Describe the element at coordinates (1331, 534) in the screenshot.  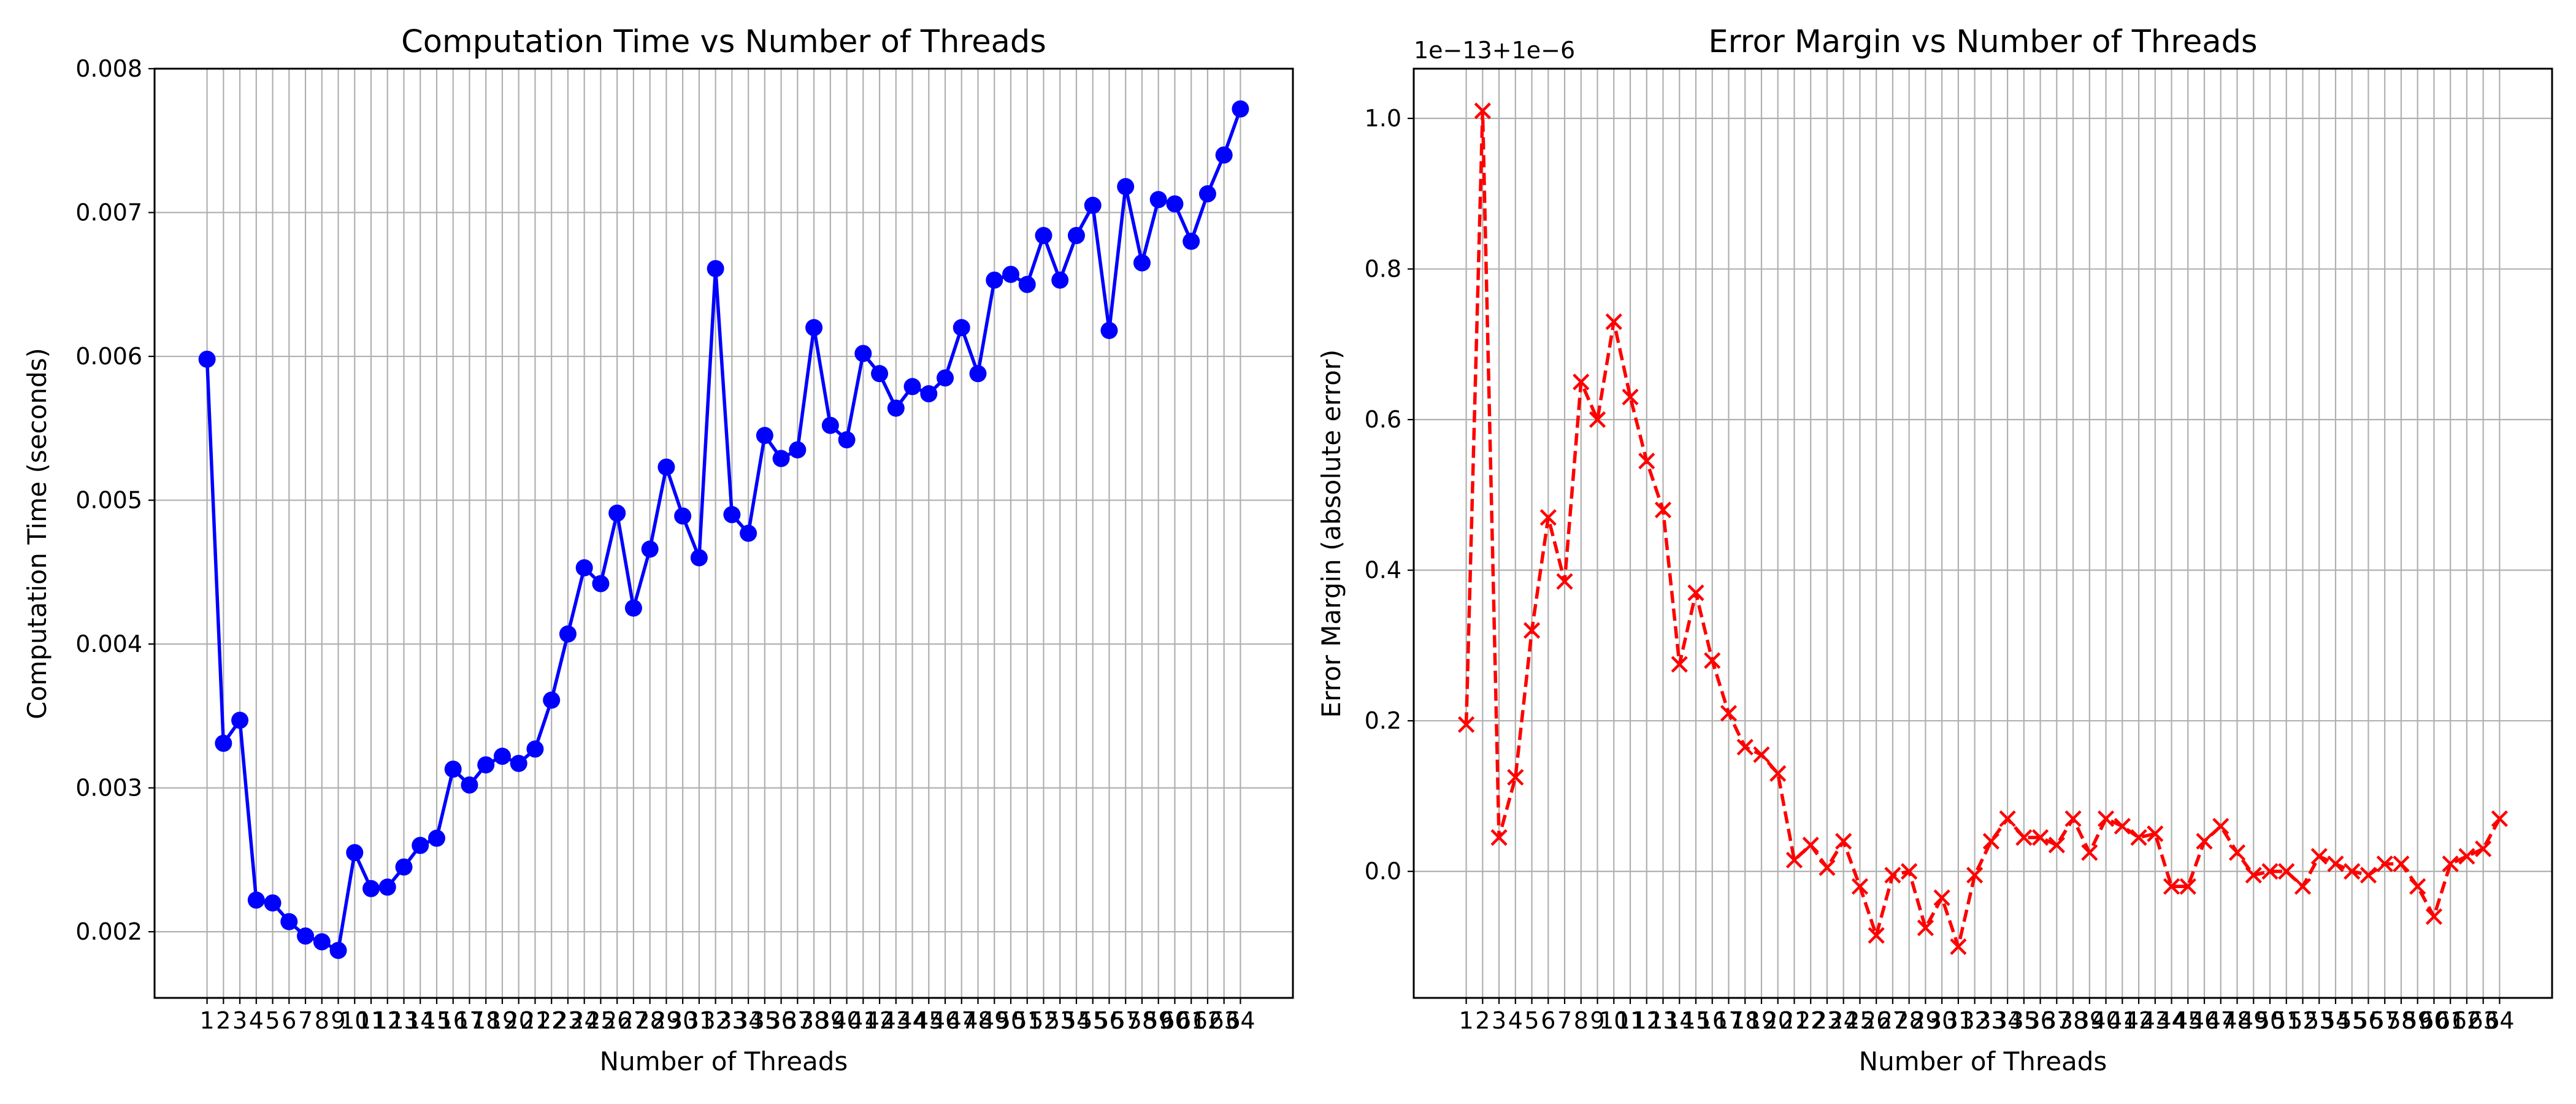
I see `error-chart-y-axis-label: Error Margin (absolute error)` at that location.